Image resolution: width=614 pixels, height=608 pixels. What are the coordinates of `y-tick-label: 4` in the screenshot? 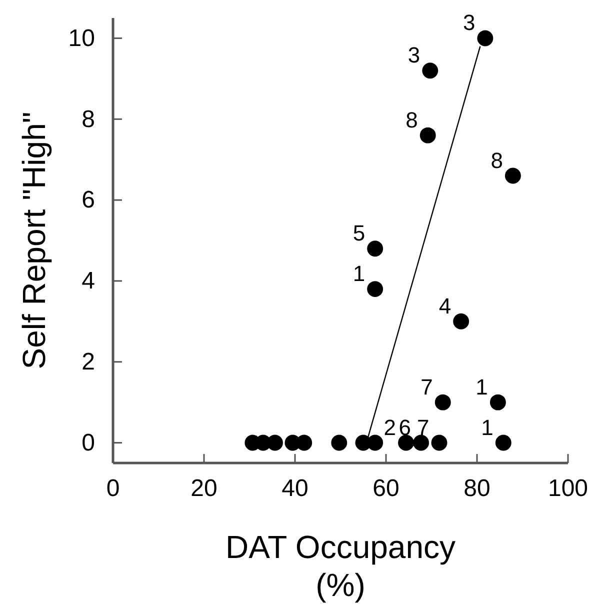 It's located at (88, 281).